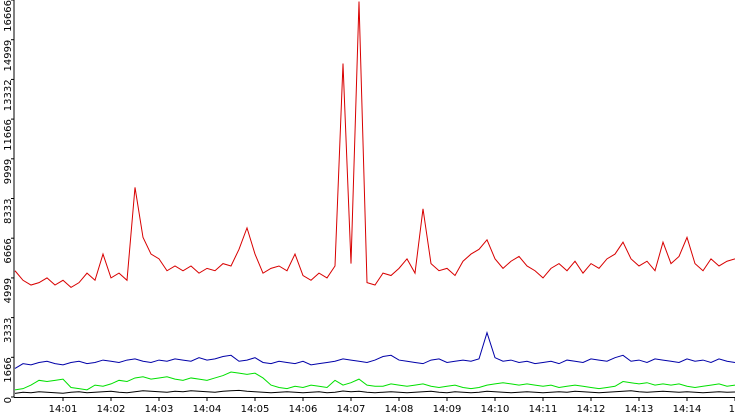 Image resolution: width=735 pixels, height=415 pixels. What do you see at coordinates (8, 290) in the screenshot?
I see `y-tick-label: 4999` at bounding box center [8, 290].